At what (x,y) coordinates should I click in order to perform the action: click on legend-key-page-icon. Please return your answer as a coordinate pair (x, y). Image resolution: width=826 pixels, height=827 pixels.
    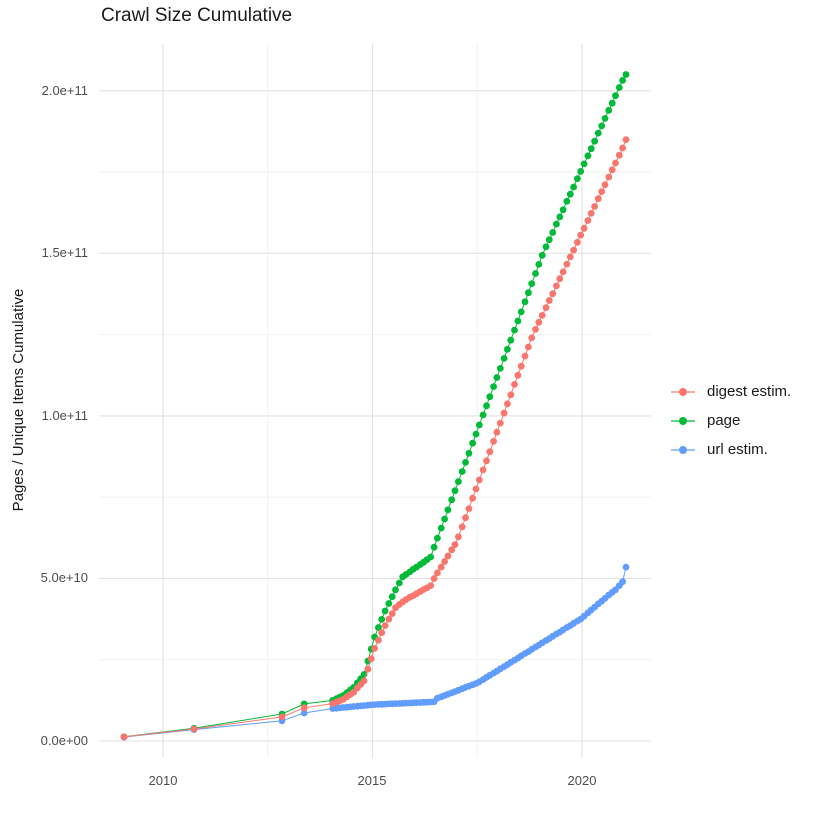
    Looking at the image, I should click on (683, 420).